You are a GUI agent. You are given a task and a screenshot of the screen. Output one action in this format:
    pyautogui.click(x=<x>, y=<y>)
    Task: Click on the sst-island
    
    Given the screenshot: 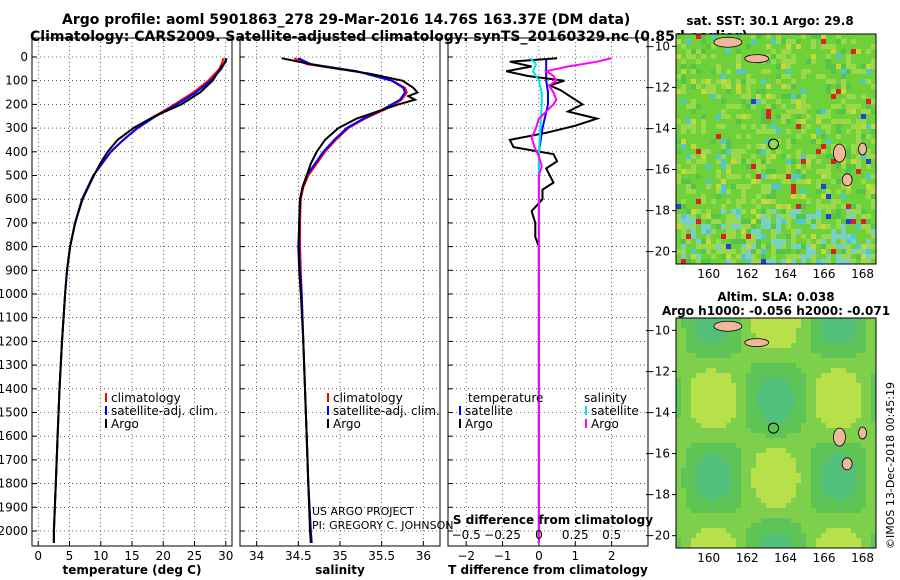 What is the action you would take?
    pyautogui.click(x=839, y=153)
    